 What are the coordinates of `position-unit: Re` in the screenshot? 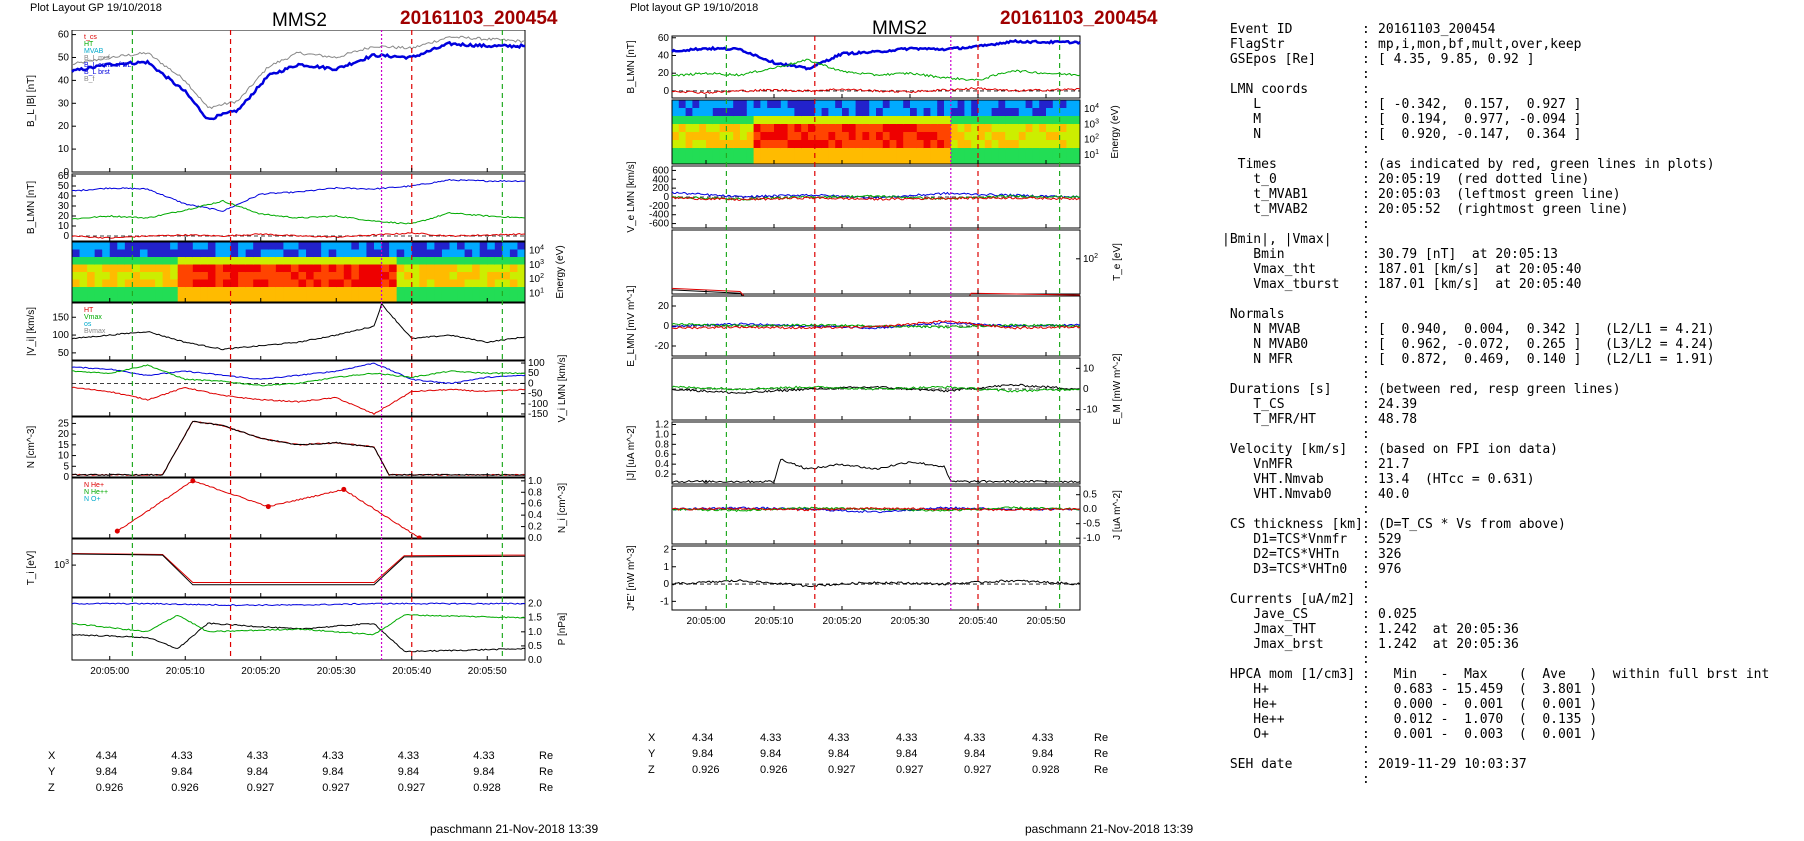 It's located at (1101, 754).